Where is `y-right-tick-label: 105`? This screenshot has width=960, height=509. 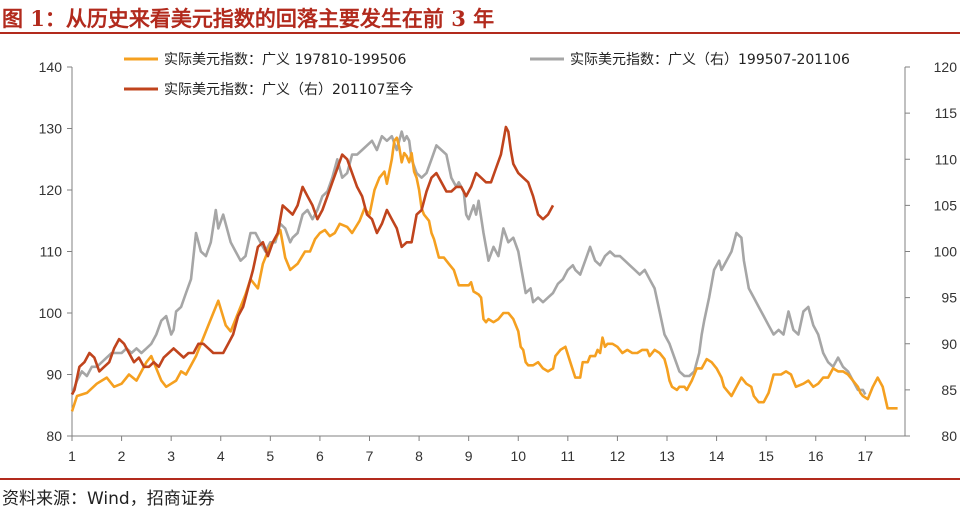 y-right-tick-label: 105 is located at coordinates (946, 205).